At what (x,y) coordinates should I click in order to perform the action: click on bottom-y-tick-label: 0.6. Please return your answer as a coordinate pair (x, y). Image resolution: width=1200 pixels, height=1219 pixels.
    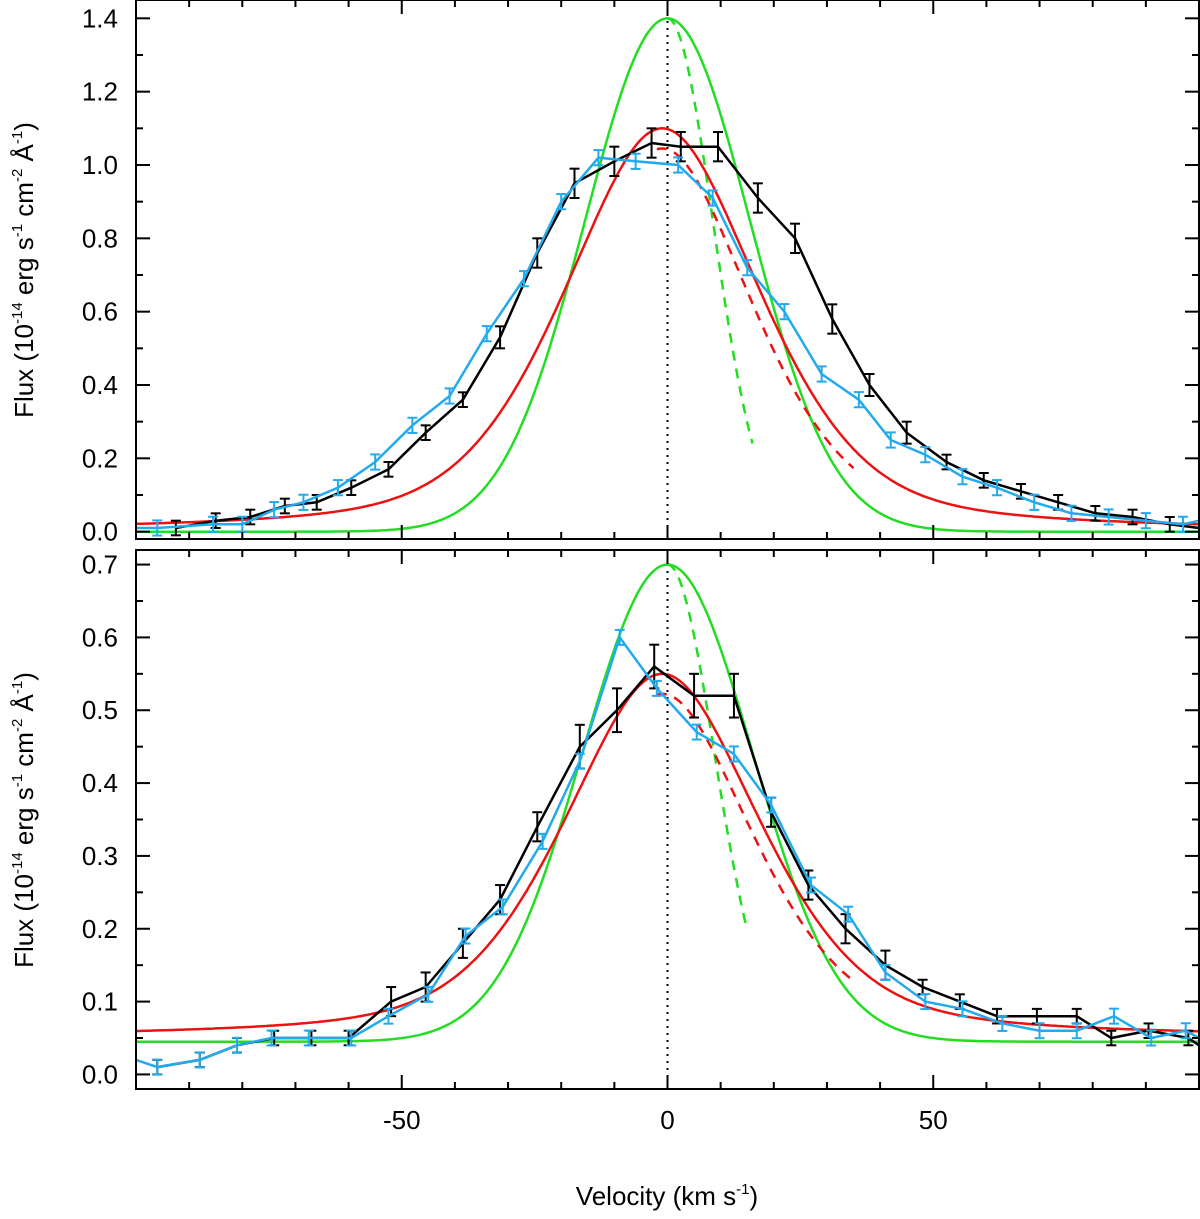
    Looking at the image, I should click on (100, 637).